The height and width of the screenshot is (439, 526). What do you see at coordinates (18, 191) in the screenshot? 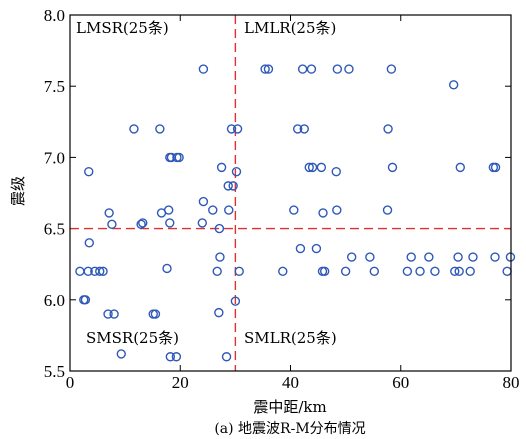
I see `y-axis-label: 震级` at bounding box center [18, 191].